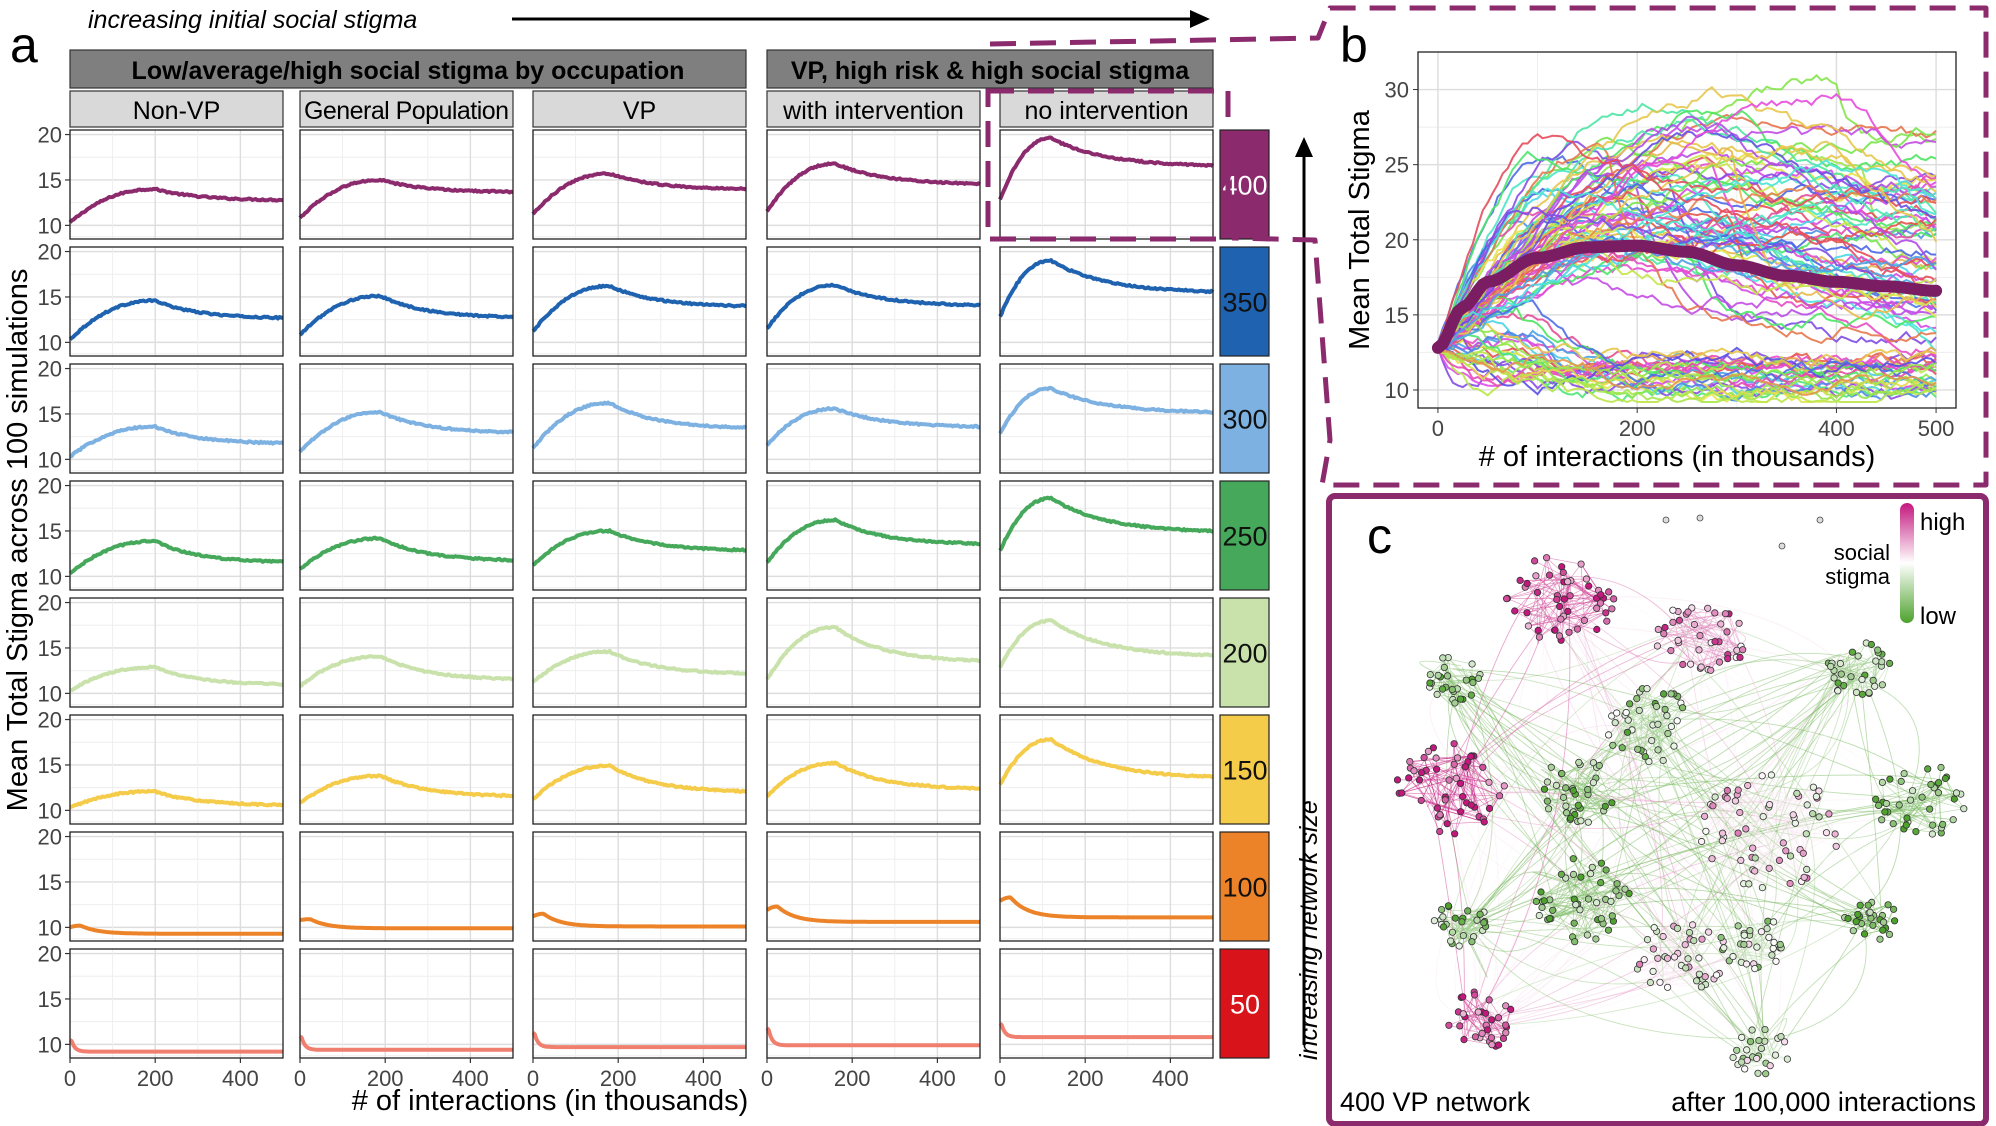 Image resolution: width=1996 pixels, height=1126 pixels. What do you see at coordinates (639, 652) in the screenshot?
I see `facet-r5-c3` at bounding box center [639, 652].